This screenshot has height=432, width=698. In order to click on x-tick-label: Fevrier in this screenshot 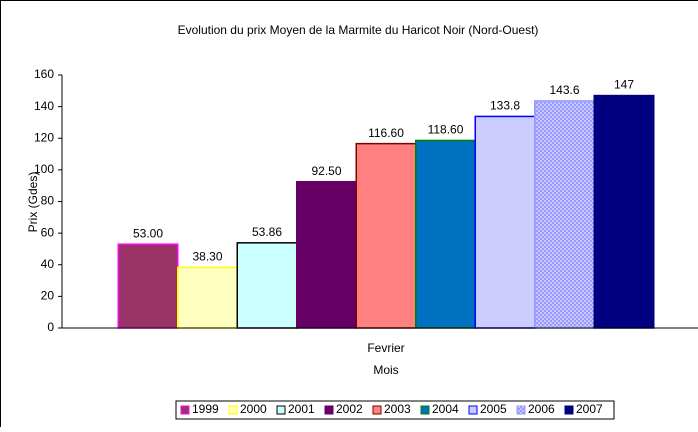, I will do `click(385, 348)`.